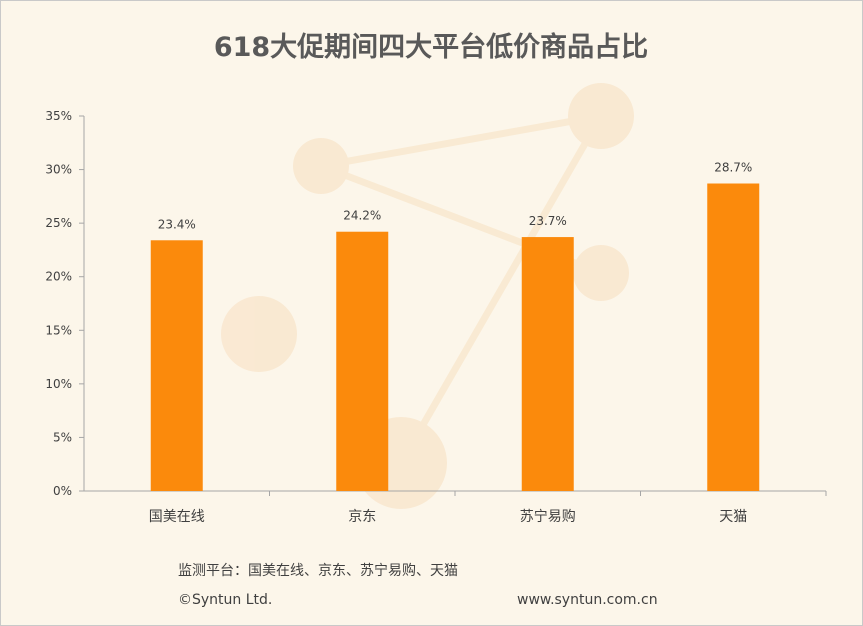 This screenshot has height=626, width=863. Describe the element at coordinates (587, 600) in the screenshot. I see `website-link: www.syntun.com.cn` at that location.